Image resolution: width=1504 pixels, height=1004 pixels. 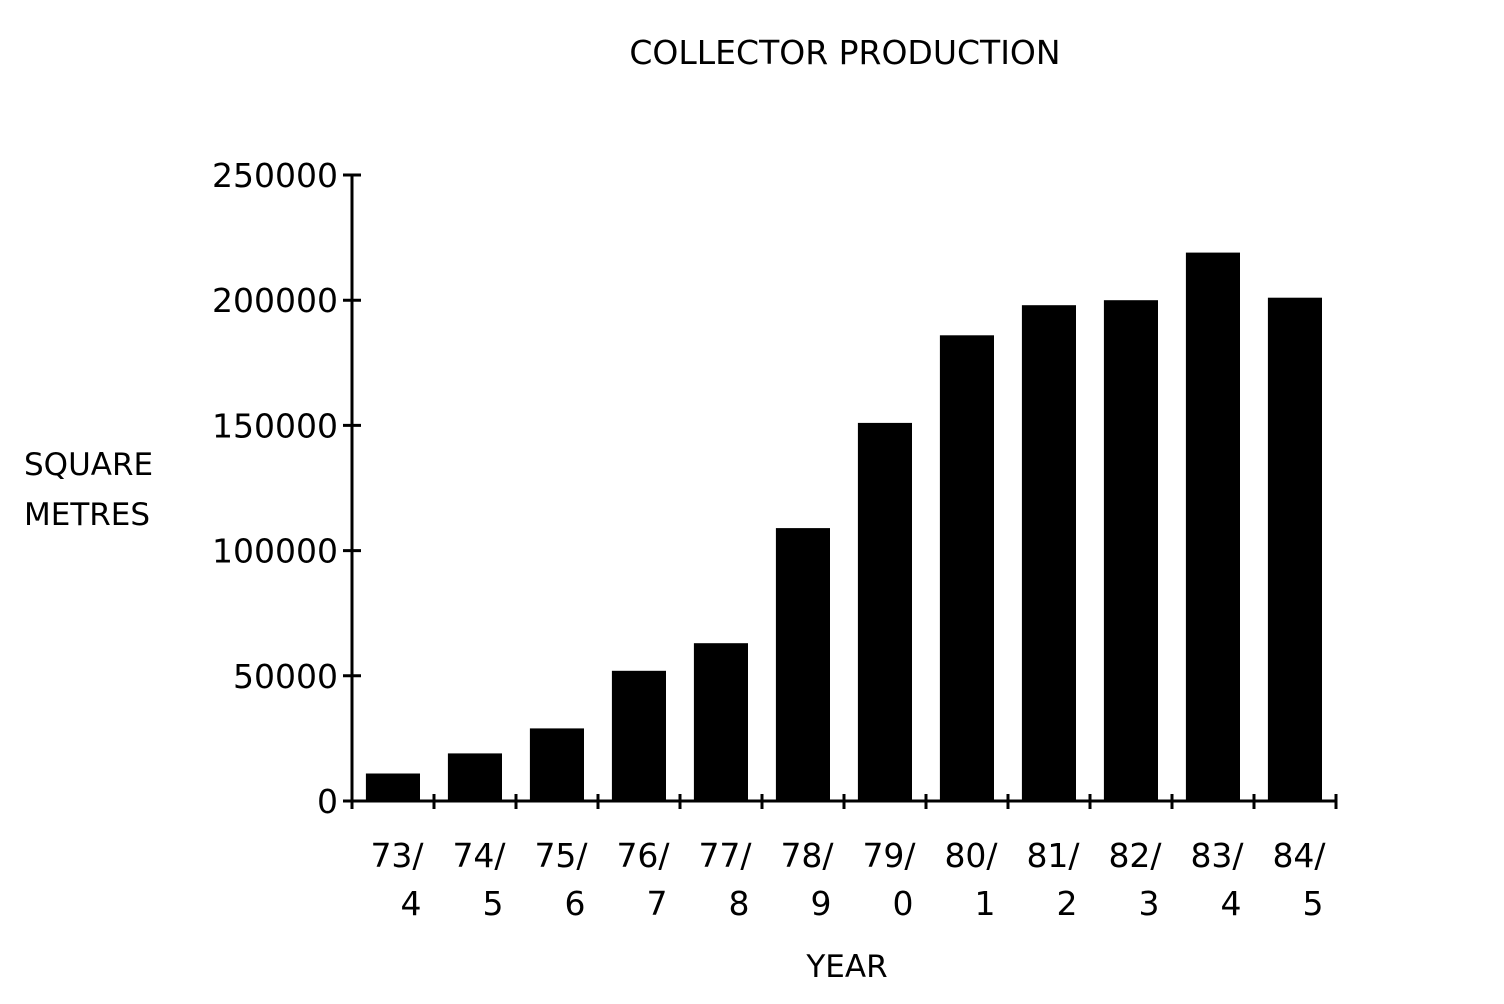 What do you see at coordinates (575, 903) in the screenshot?
I see `category-label-line-2: 6` at bounding box center [575, 903].